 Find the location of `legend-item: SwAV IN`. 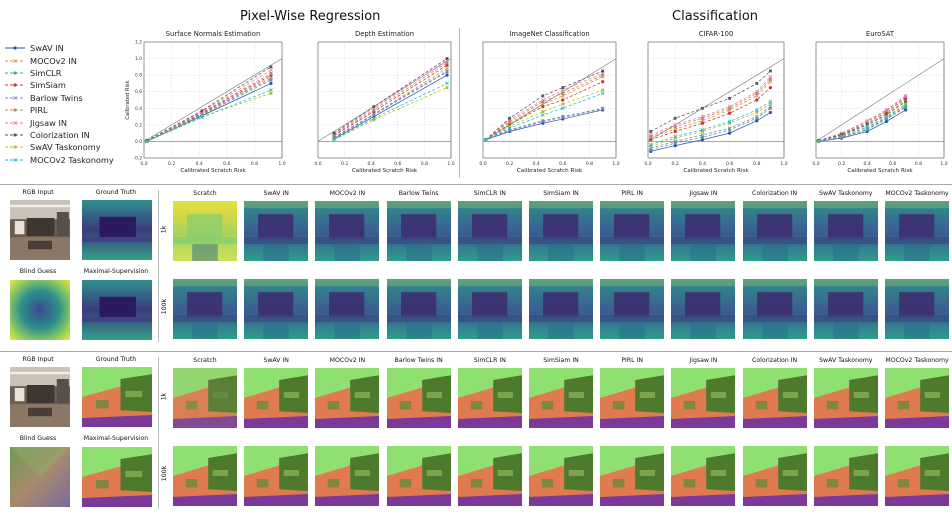

legend-item: SwAV IN is located at coordinates (64, 48).